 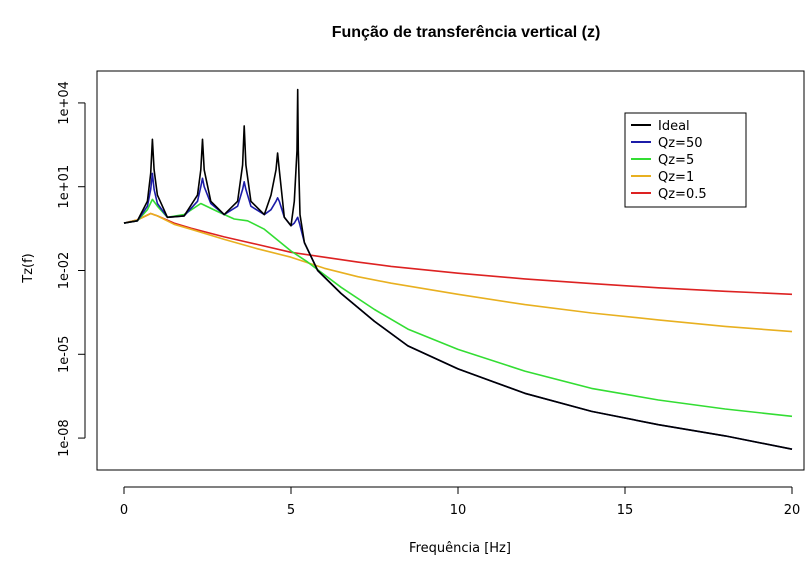 I want to click on y-tick-label: 1e-02, so click(x=64, y=271).